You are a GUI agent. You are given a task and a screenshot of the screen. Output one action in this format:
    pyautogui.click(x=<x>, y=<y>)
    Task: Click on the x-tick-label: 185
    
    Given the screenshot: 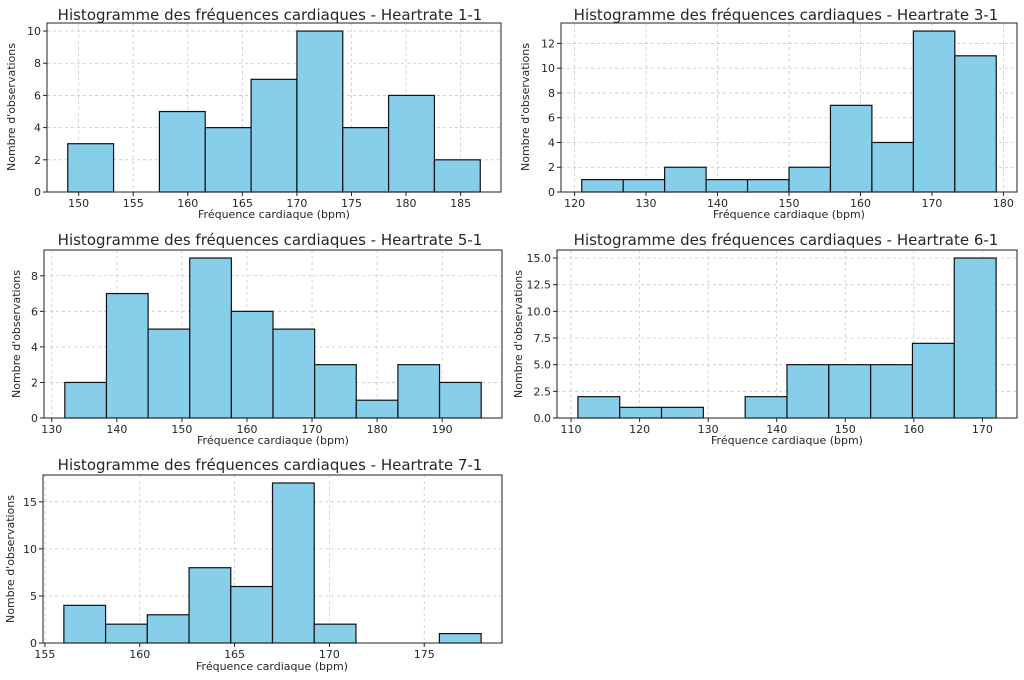 What is the action you would take?
    pyautogui.click(x=460, y=203)
    